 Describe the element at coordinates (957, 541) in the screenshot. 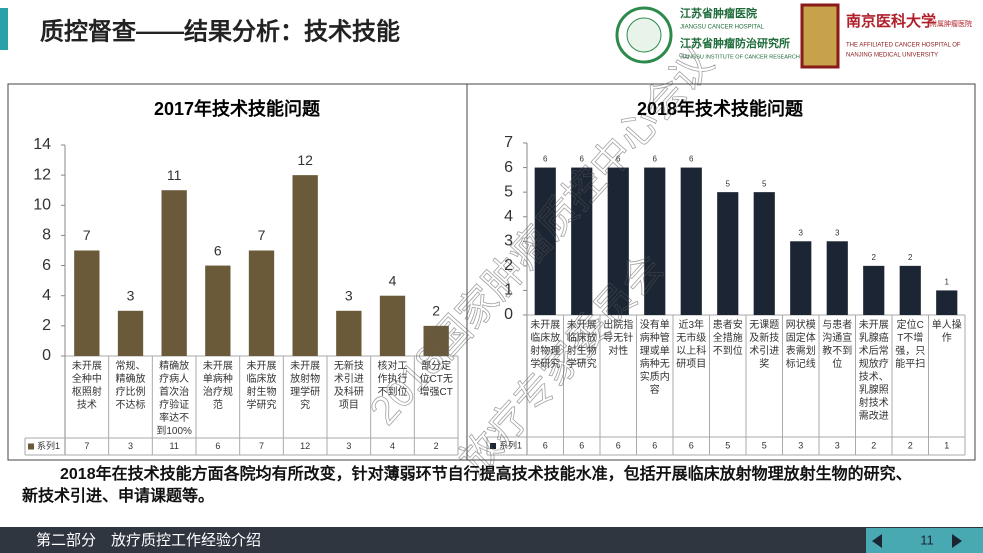

I see `next-arrow` at that location.